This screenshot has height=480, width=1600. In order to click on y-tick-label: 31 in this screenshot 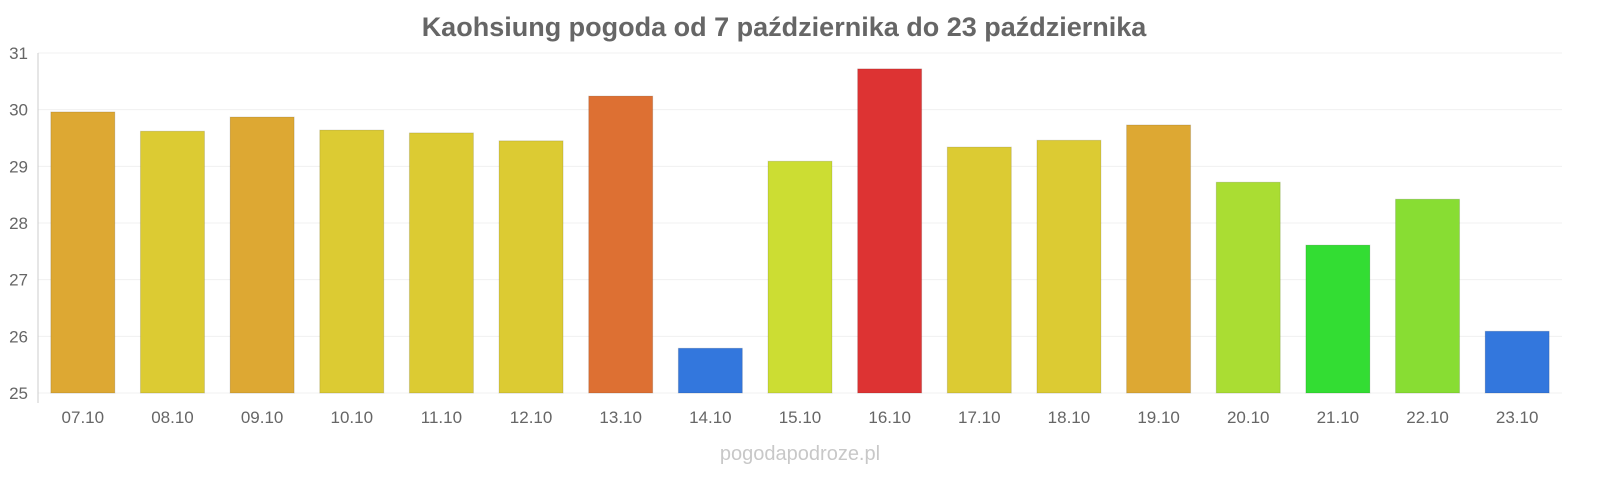, I will do `click(18, 53)`.